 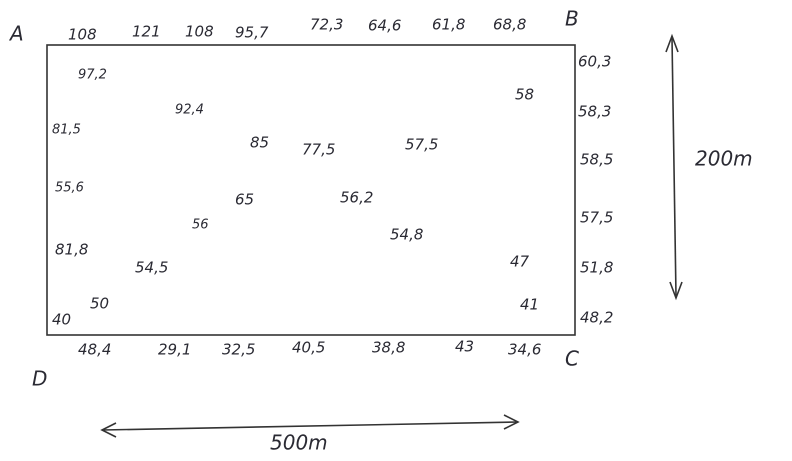 What do you see at coordinates (16, 34) in the screenshot?
I see `corner-label: A` at bounding box center [16, 34].